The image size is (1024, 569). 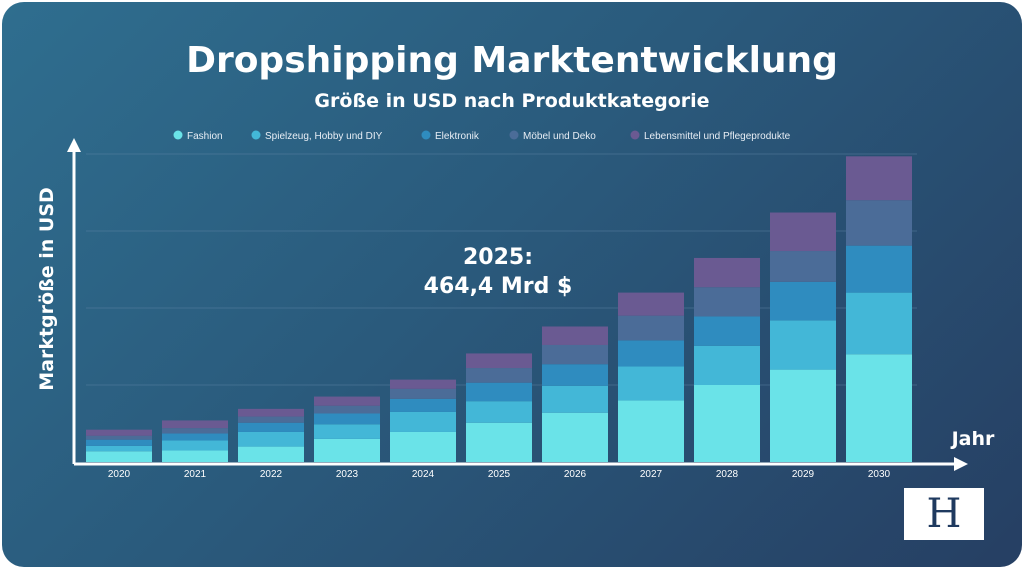 What do you see at coordinates (717, 136) in the screenshot?
I see `legend-label: Lebensmittel und Pflegeprodukte` at bounding box center [717, 136].